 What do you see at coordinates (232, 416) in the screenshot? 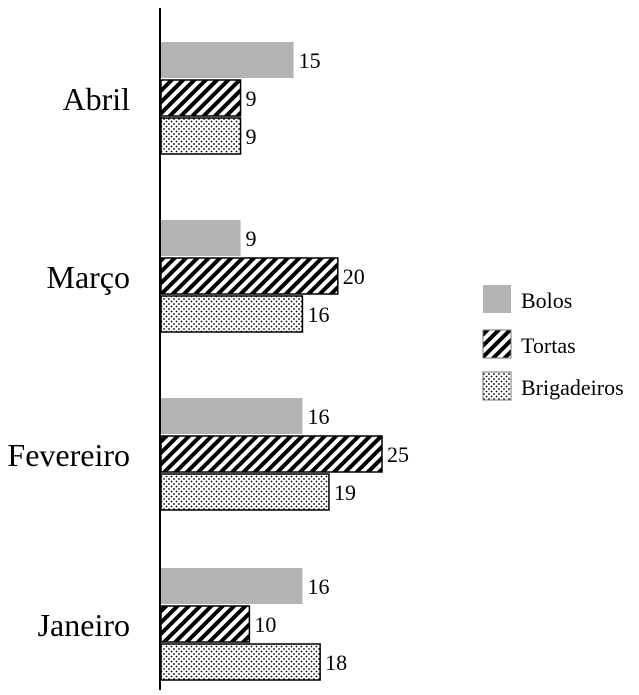
I see `bar-bolos-fevereiro` at bounding box center [232, 416].